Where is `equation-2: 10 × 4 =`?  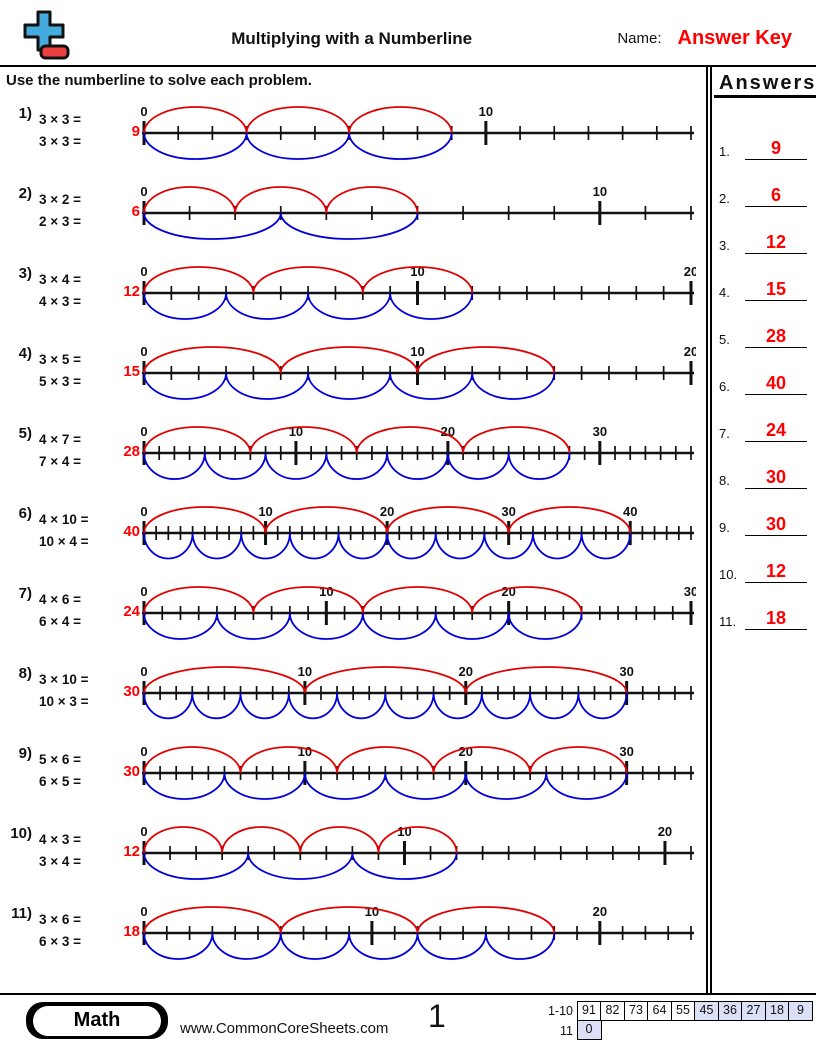 equation-2: 10 × 4 = is located at coordinates (64, 541).